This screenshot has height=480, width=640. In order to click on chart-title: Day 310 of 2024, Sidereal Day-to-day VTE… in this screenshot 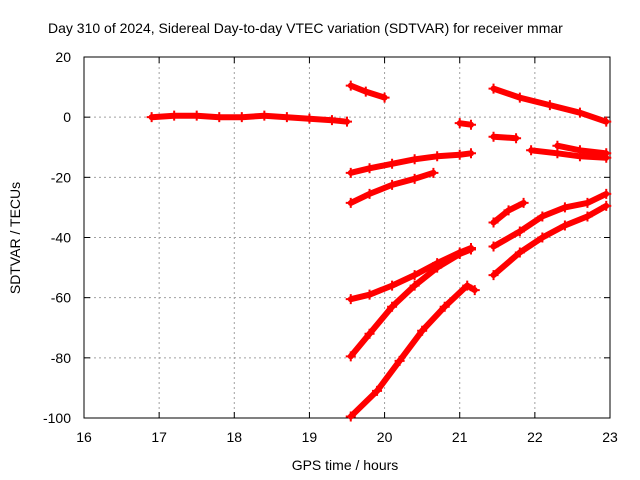, I will do `click(305, 28)`.